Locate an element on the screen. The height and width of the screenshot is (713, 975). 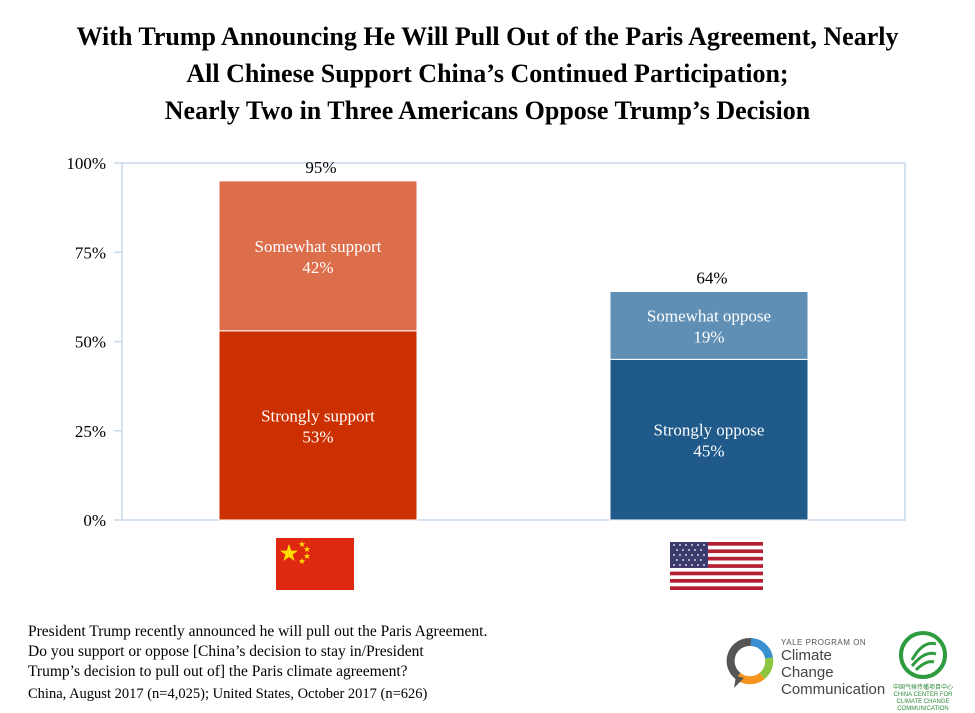
china-center-logo-icon is located at coordinates (923, 655).